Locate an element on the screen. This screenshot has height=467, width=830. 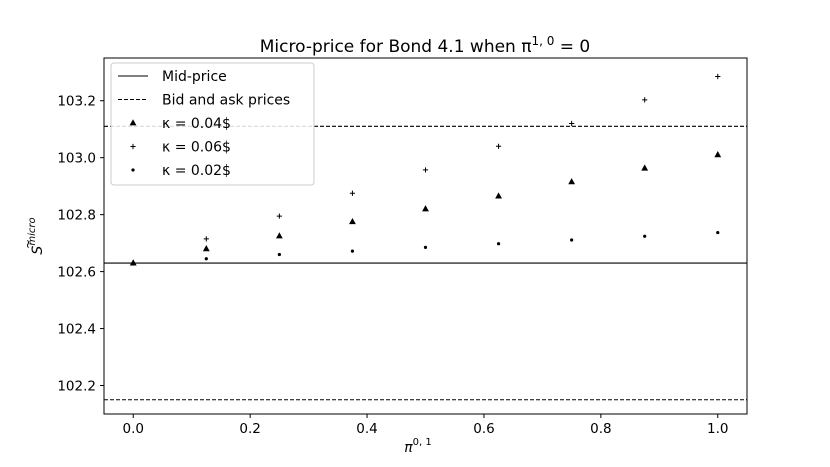
chart-title-sup: 1, 0 is located at coordinates (542, 41).